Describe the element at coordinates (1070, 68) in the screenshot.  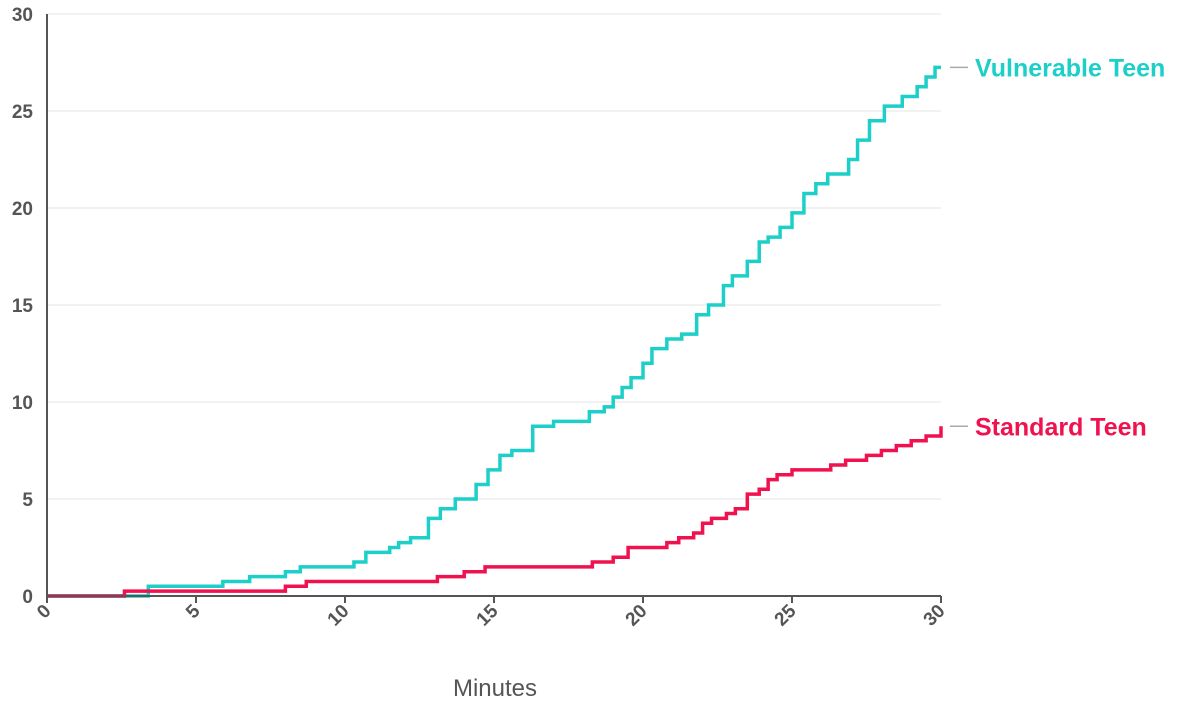
I see `series-label-vulnerable-teen: Vulnerable Teen` at that location.